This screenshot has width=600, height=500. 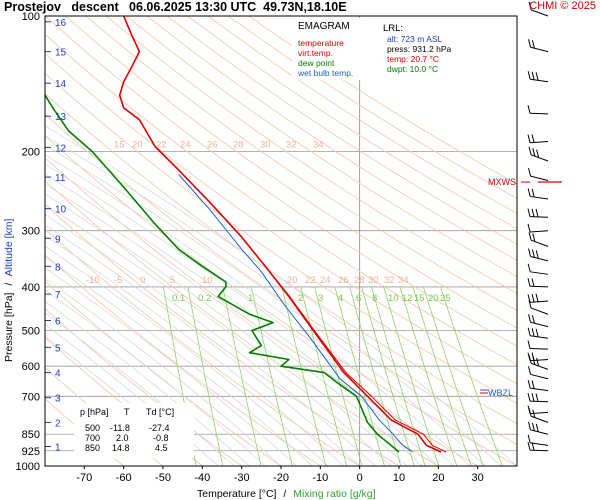 What do you see at coordinates (340, 298) in the screenshot?
I see `mixing-ratio-label: 4` at bounding box center [340, 298].